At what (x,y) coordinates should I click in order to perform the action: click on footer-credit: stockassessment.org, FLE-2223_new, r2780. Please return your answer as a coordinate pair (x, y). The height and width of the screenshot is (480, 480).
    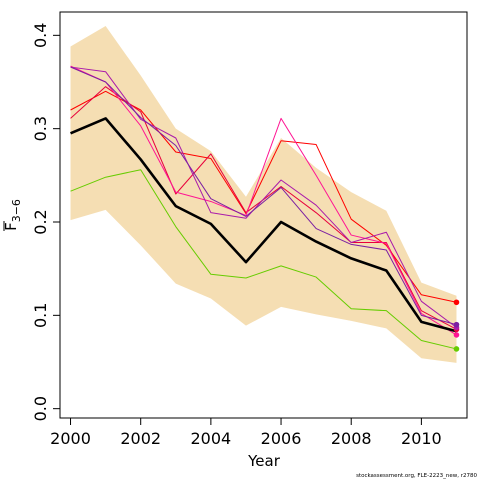
    Looking at the image, I should click on (416, 476).